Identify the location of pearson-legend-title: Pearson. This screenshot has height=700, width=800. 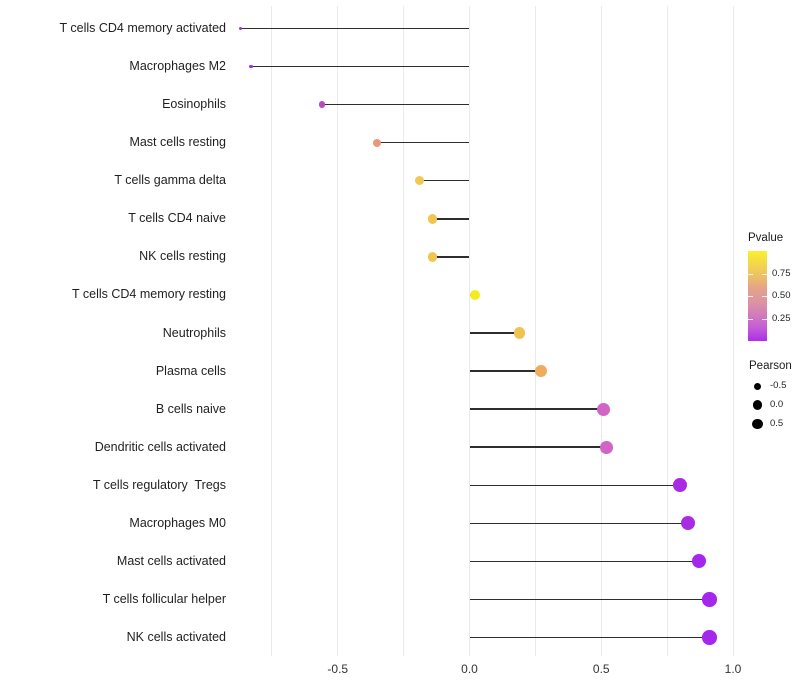
(770, 366).